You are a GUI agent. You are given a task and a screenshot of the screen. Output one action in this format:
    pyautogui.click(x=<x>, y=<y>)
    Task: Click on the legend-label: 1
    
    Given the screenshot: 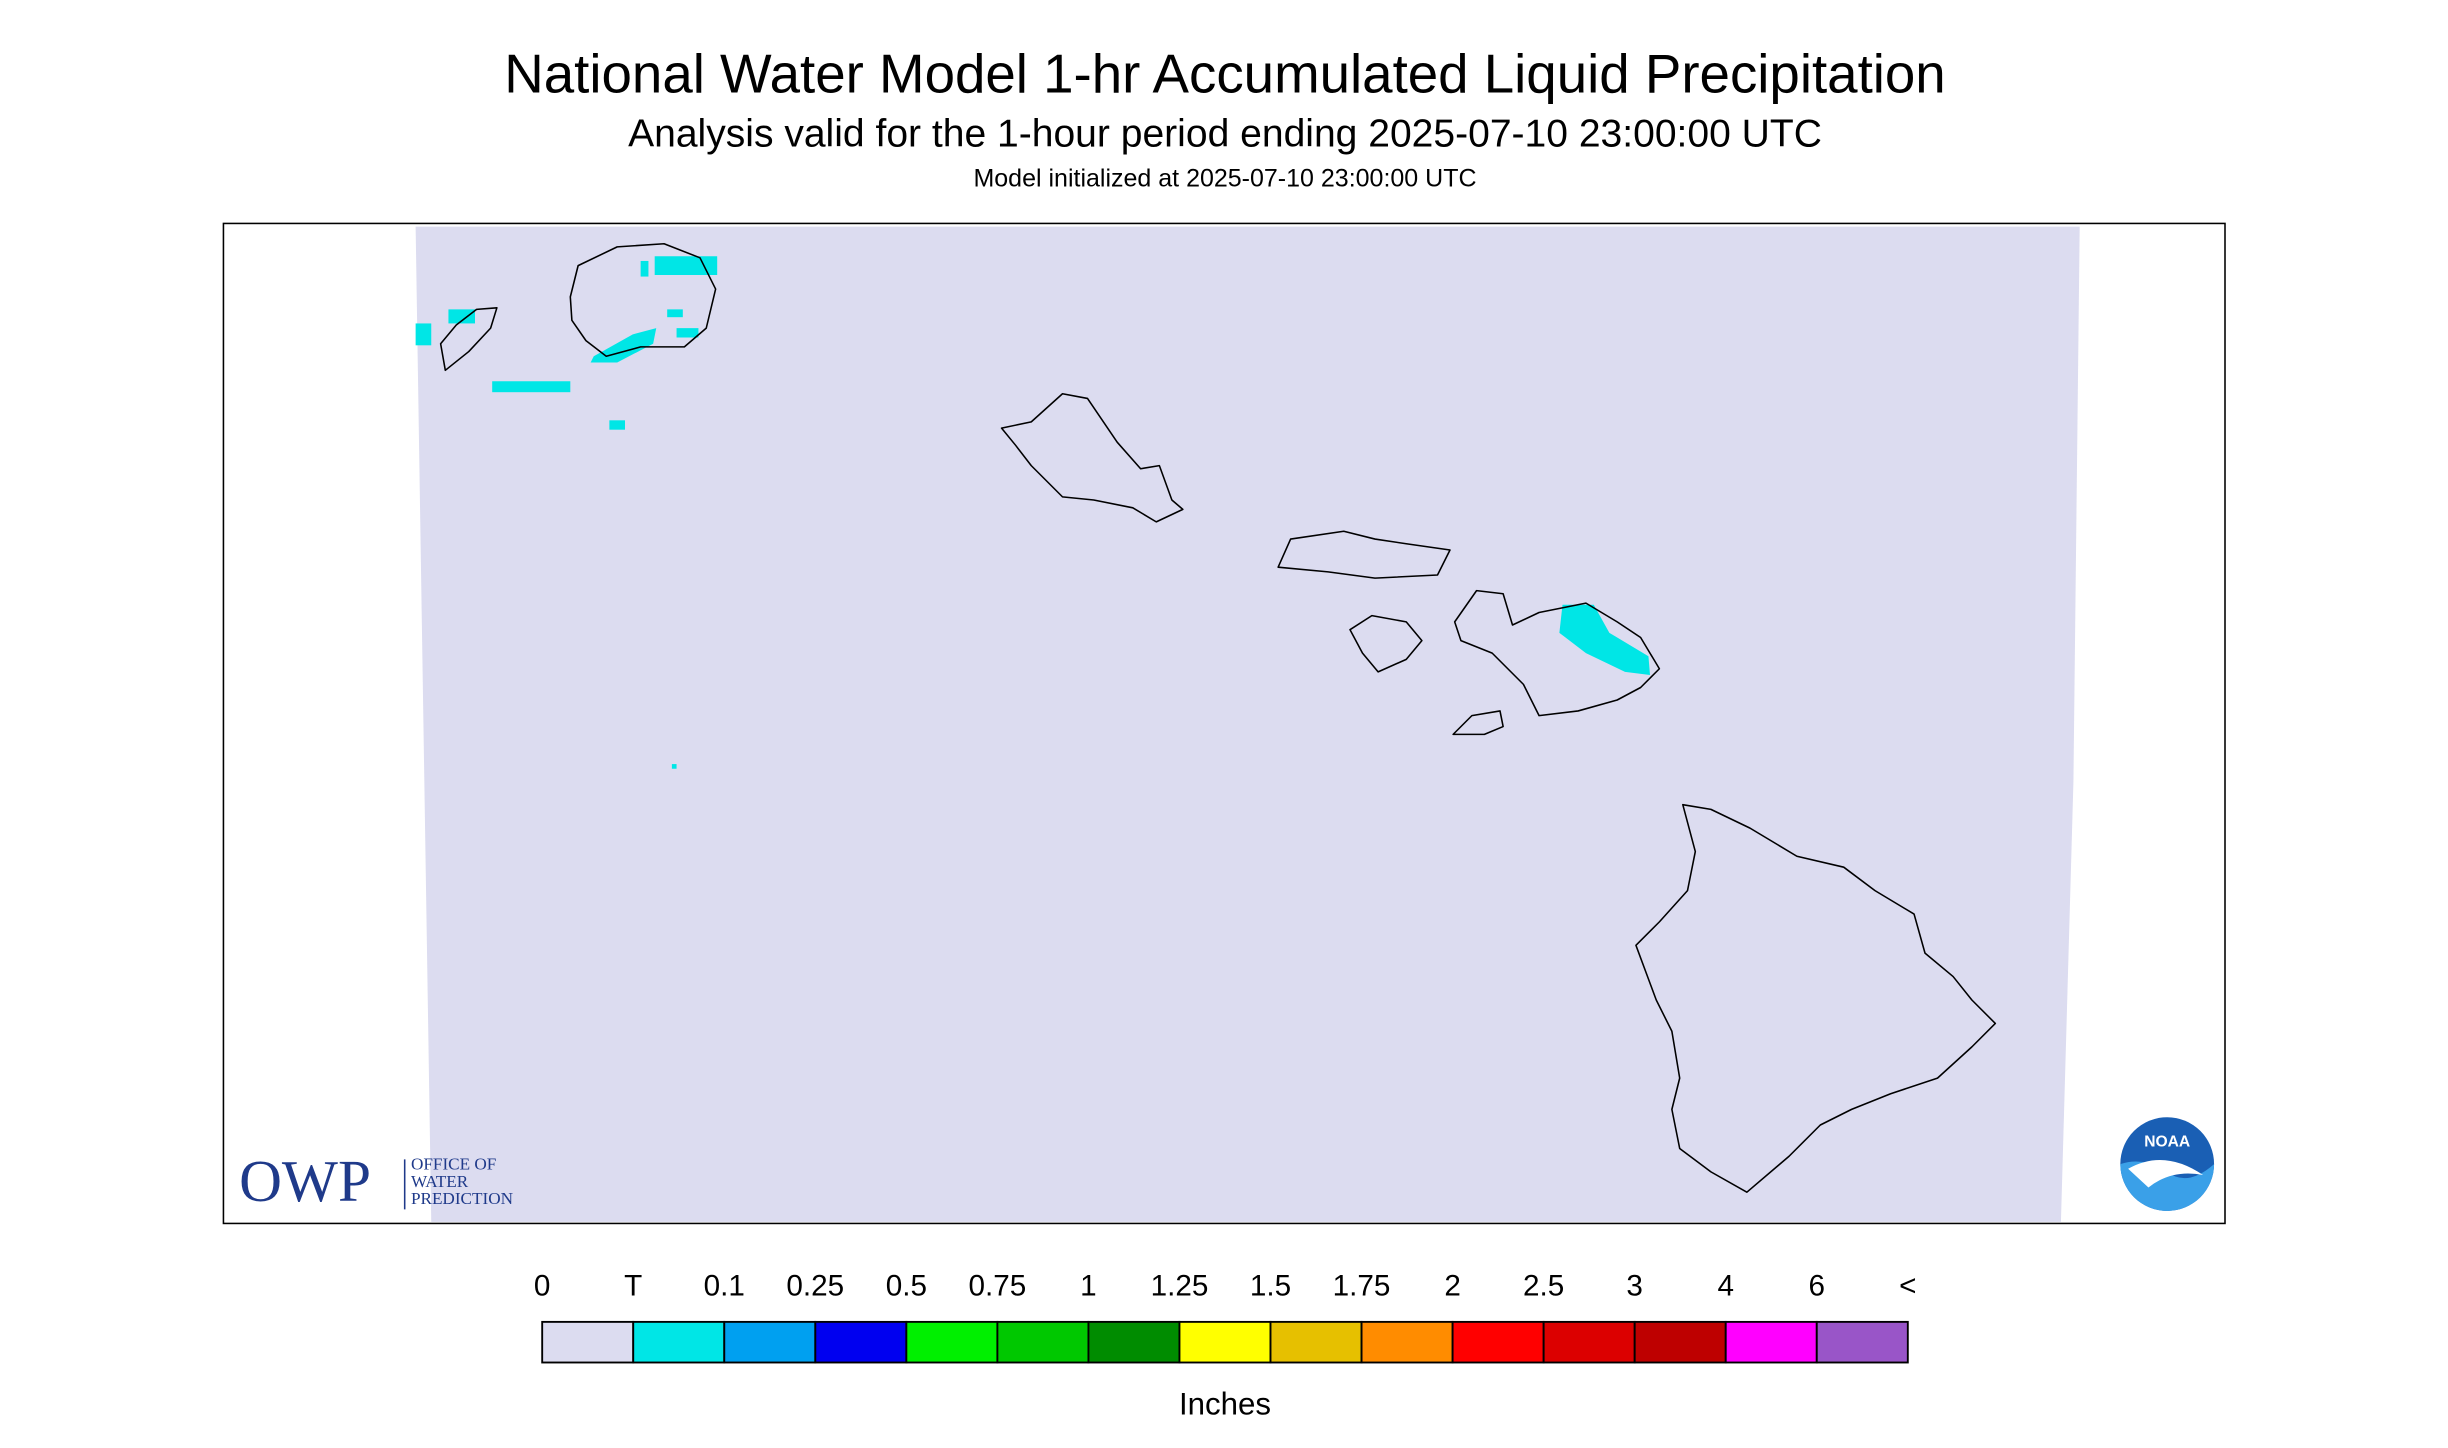 What is the action you would take?
    pyautogui.click(x=1088, y=1285)
    